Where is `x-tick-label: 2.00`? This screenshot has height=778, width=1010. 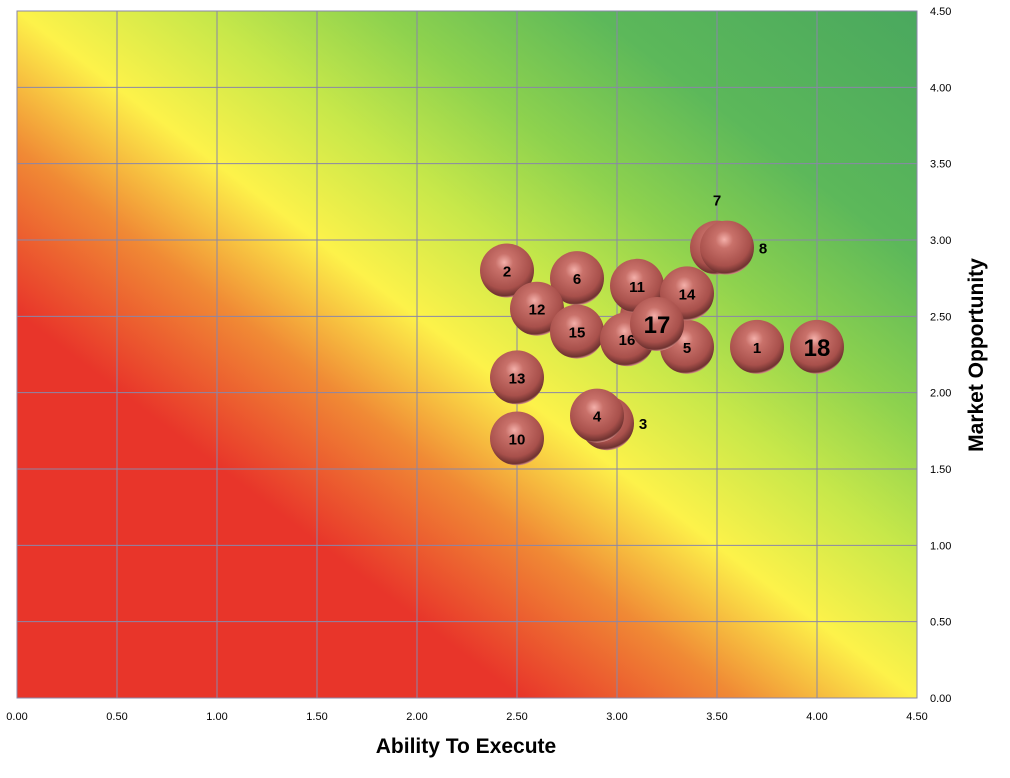 x-tick-label: 2.00 is located at coordinates (416, 717).